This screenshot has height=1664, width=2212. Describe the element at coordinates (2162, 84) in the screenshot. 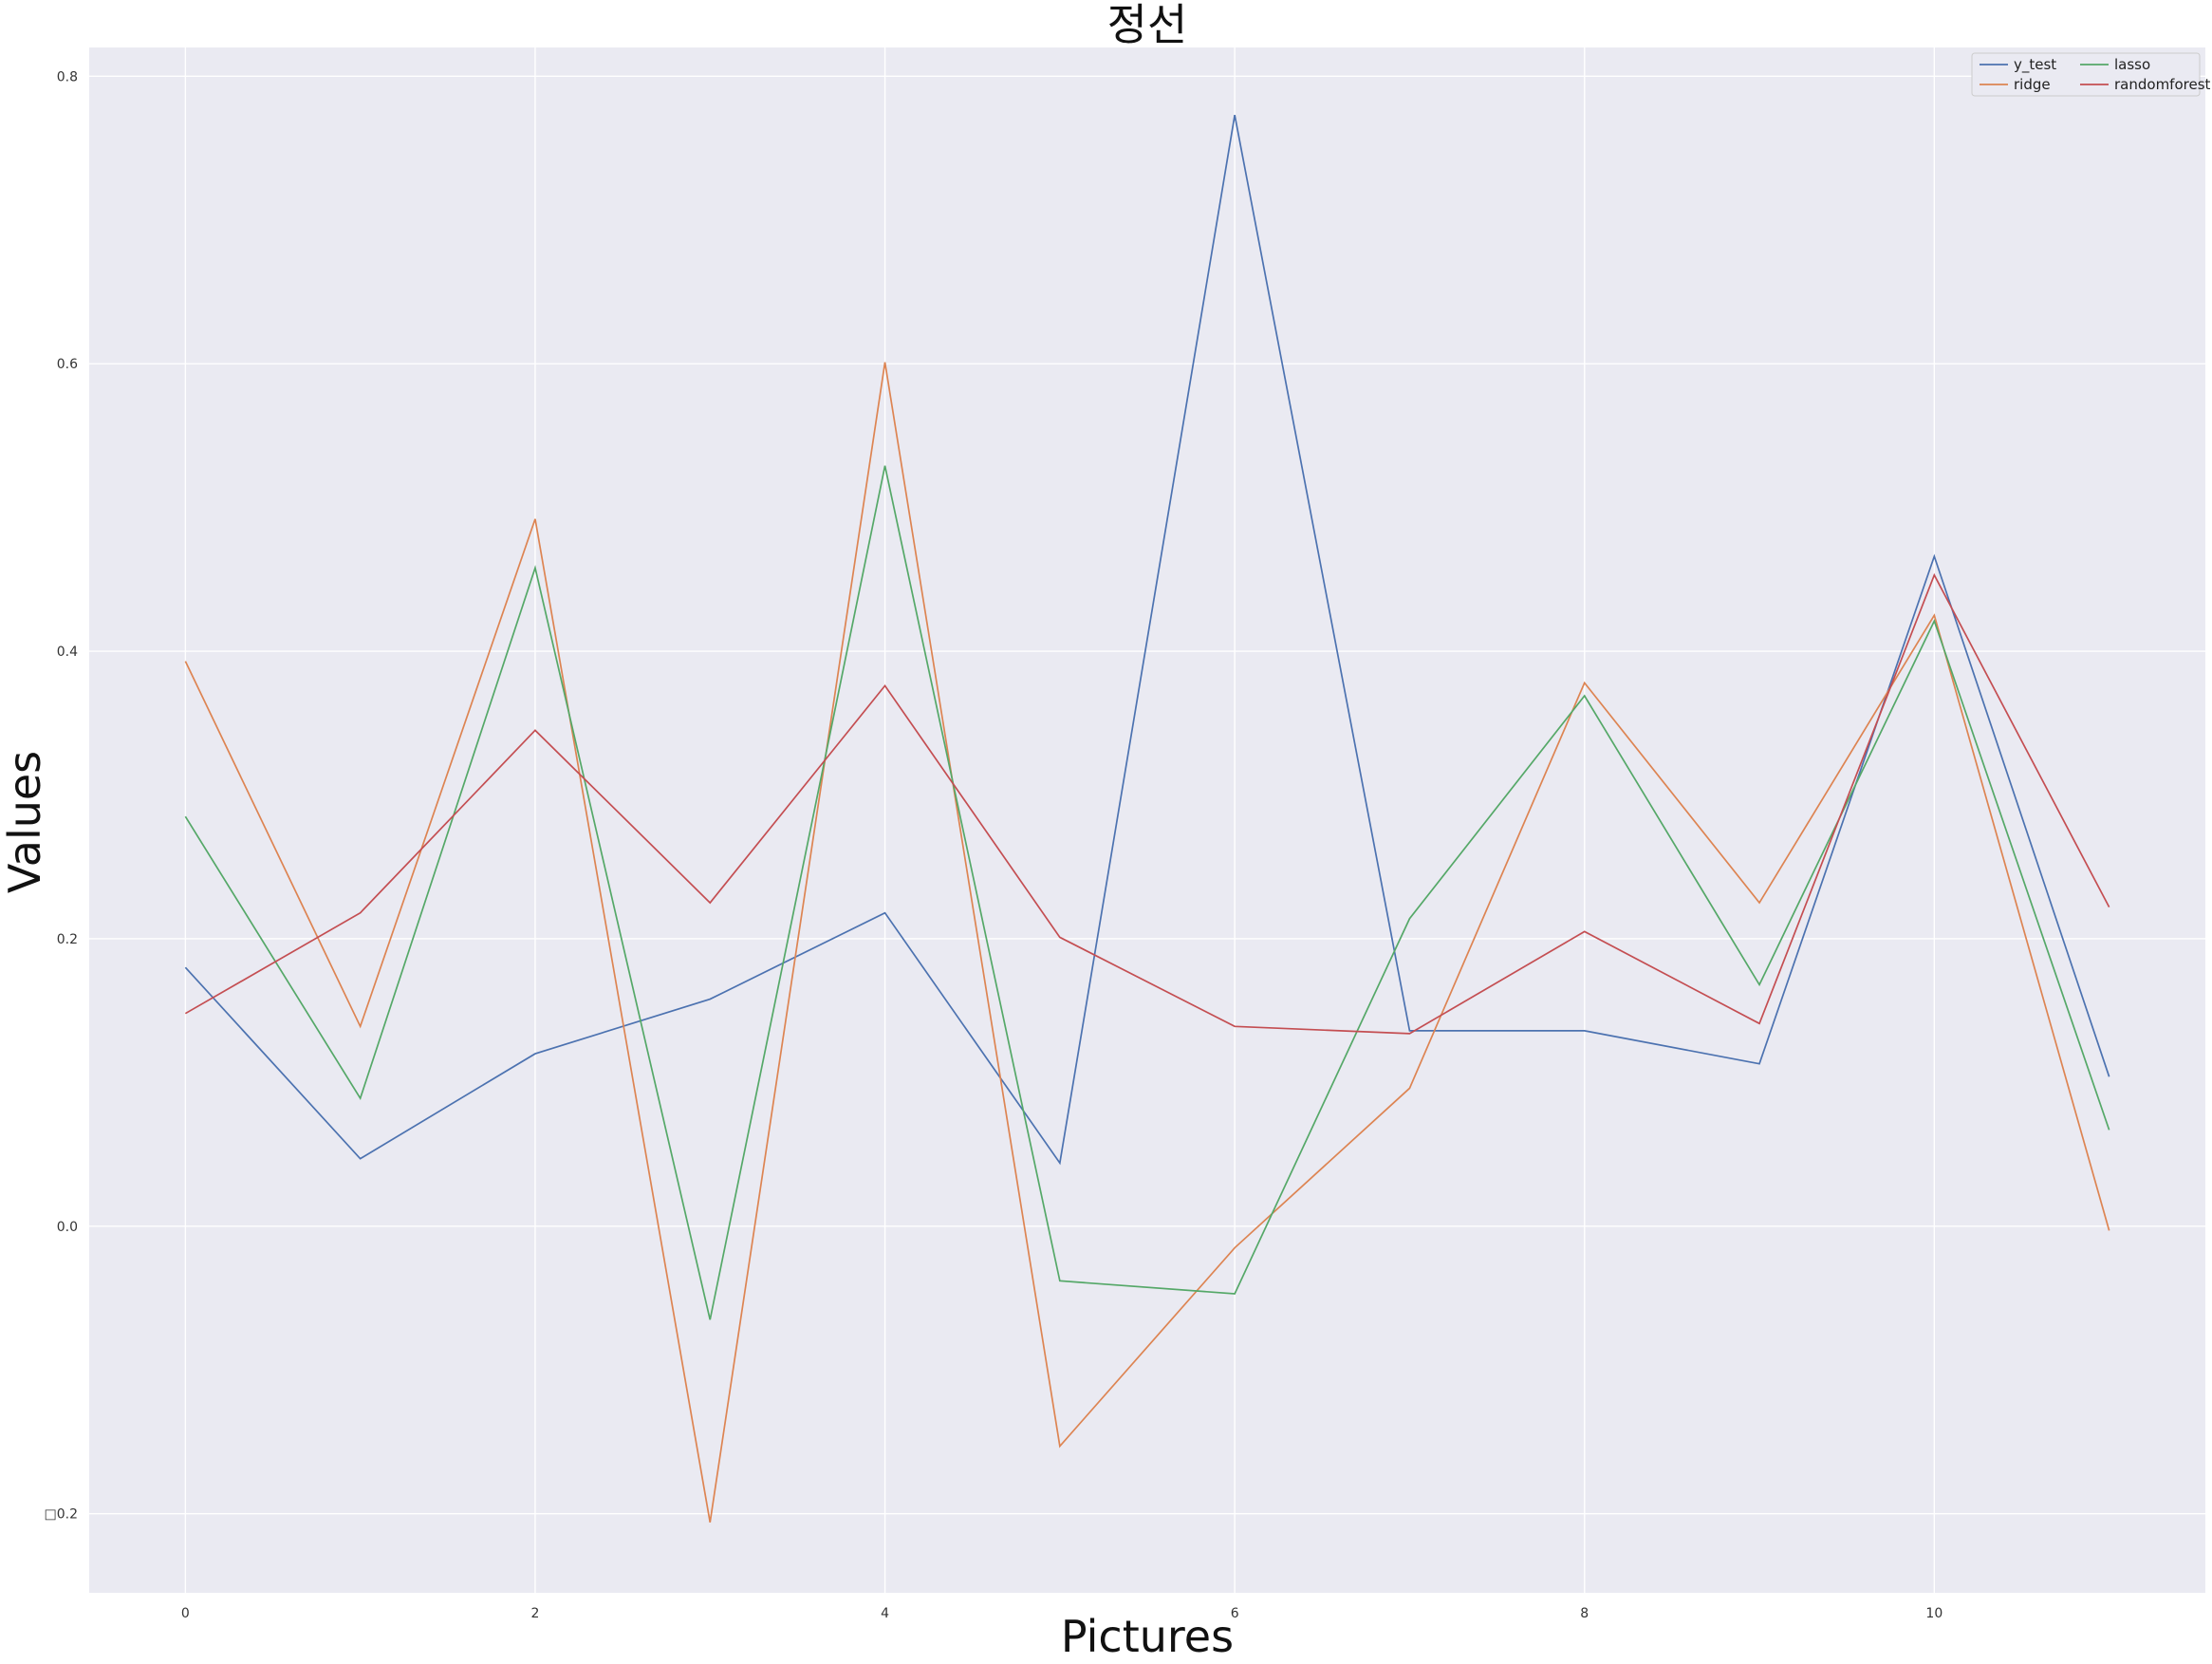

I see `legend-label-randomforest: randomforest` at that location.